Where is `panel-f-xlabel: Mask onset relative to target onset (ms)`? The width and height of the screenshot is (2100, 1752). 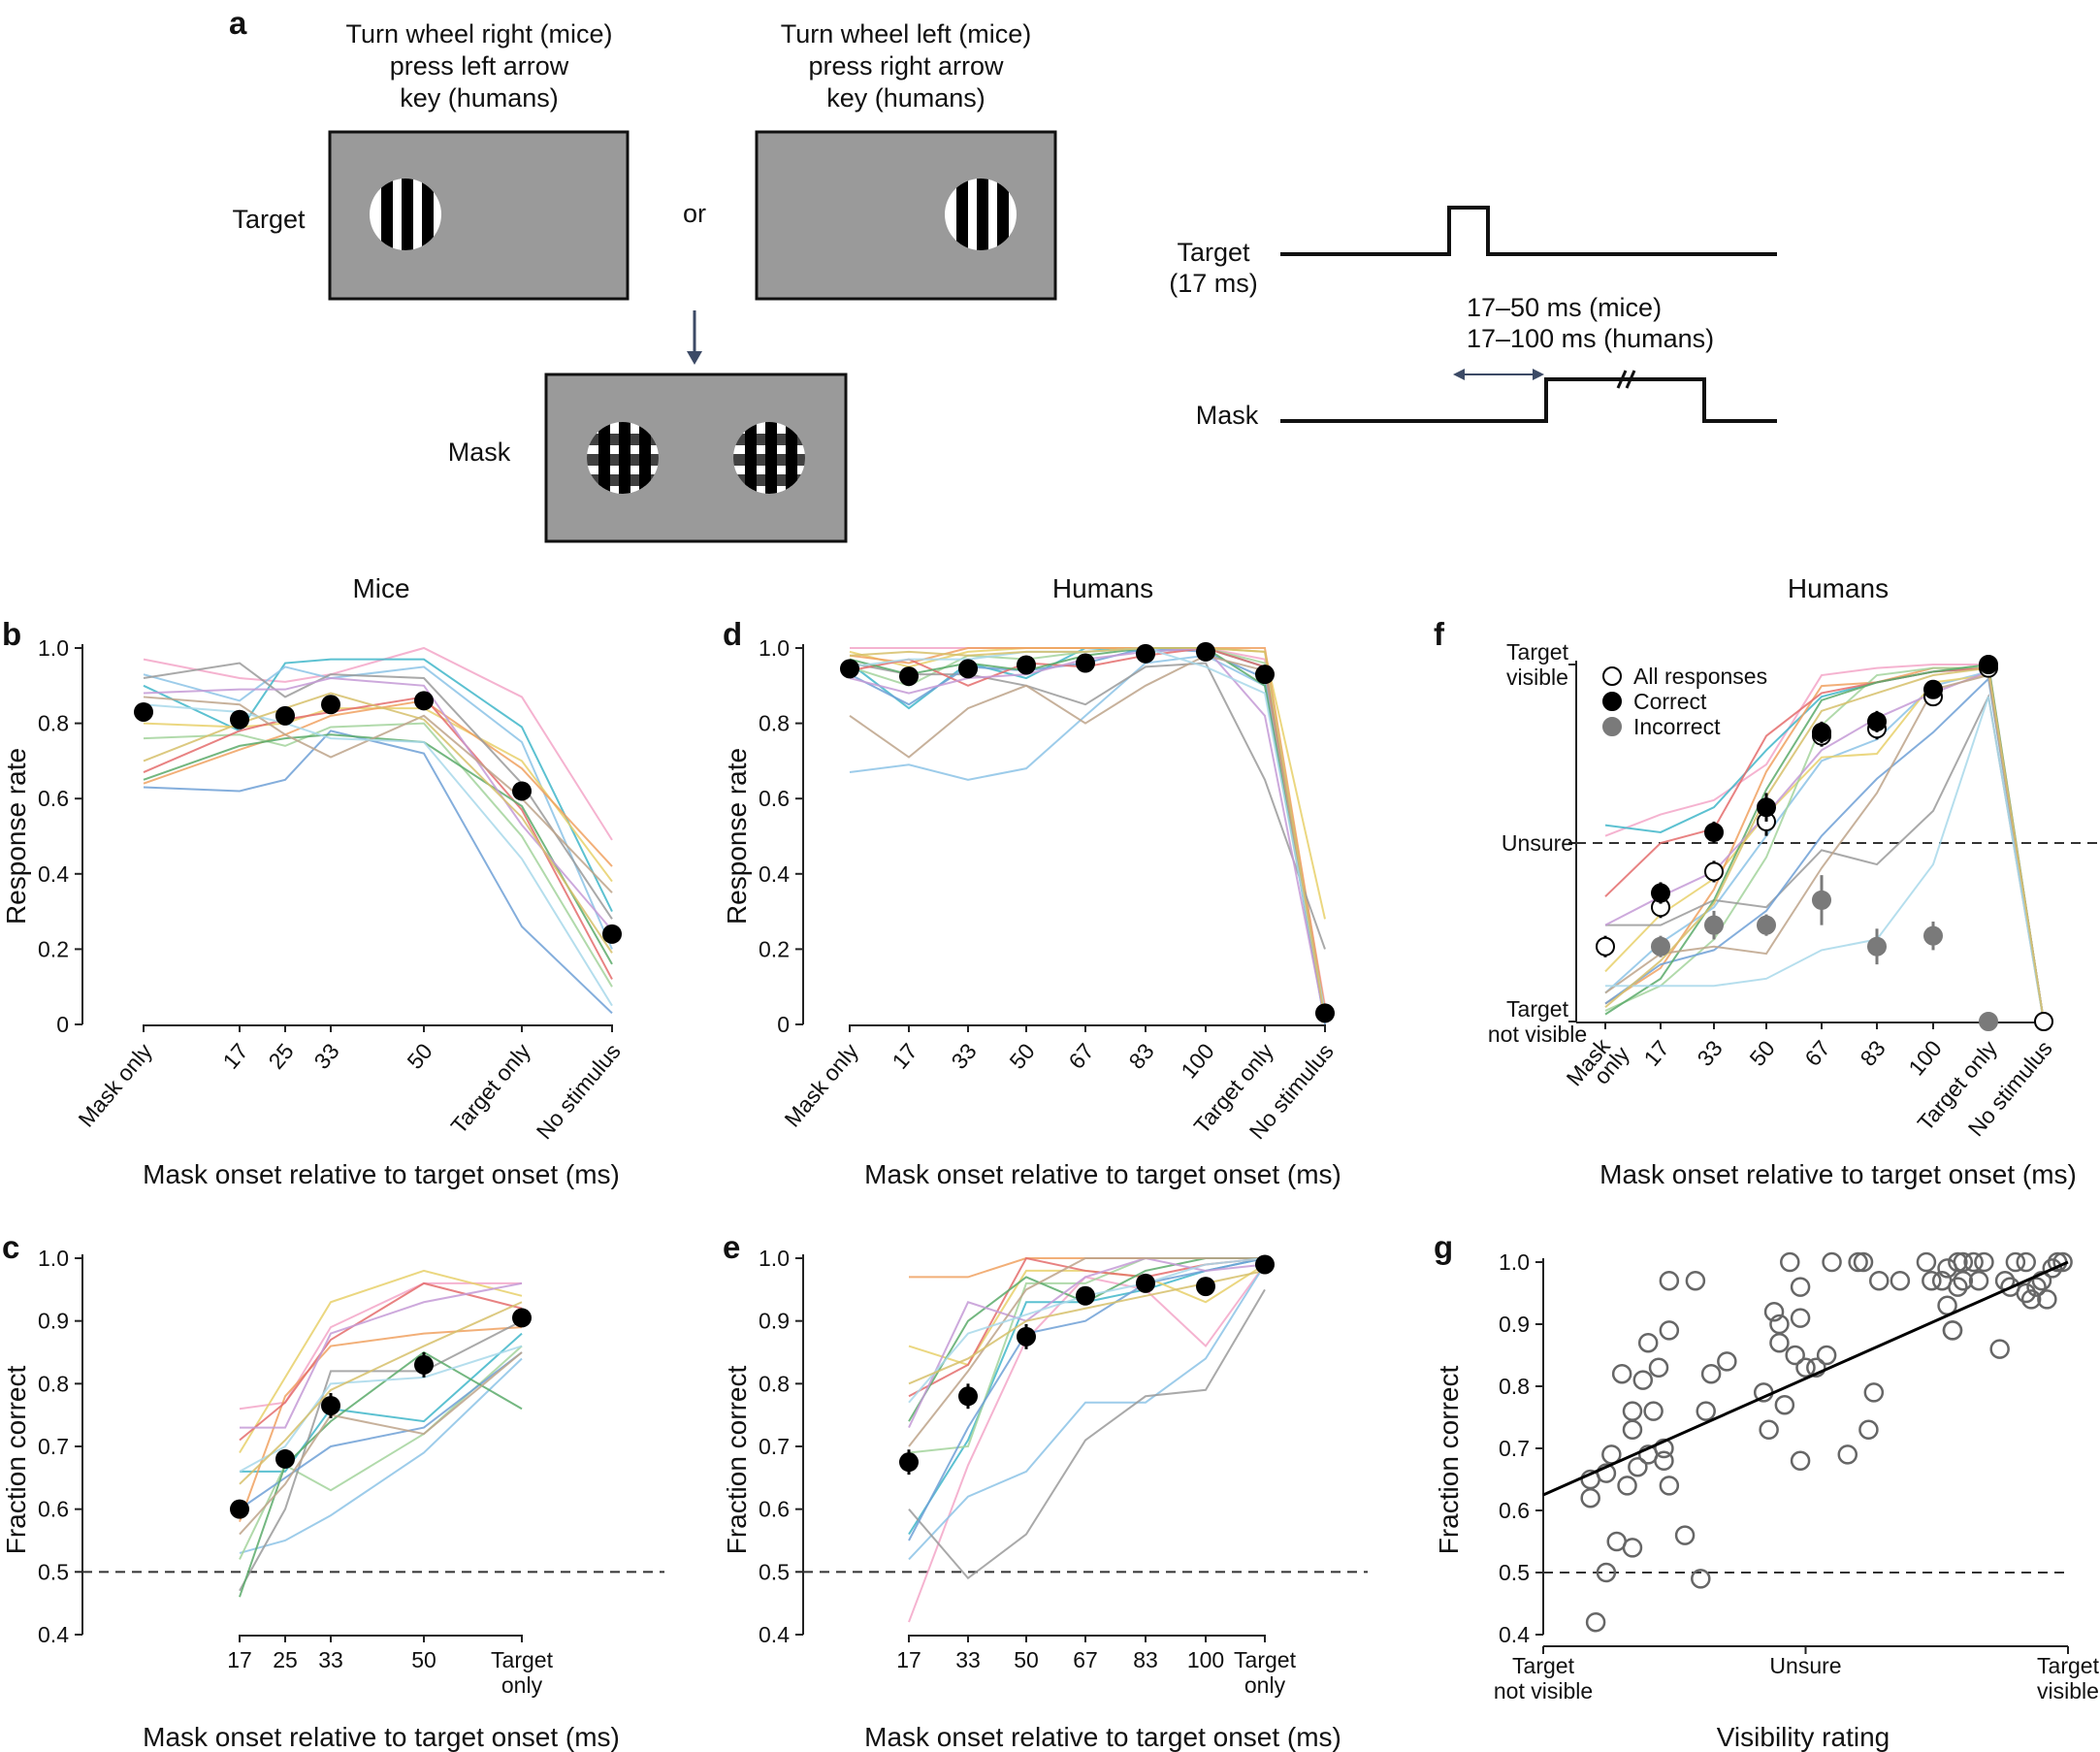
panel-f-xlabel: Mask onset relative to target onset (ms) is located at coordinates (1838, 1174).